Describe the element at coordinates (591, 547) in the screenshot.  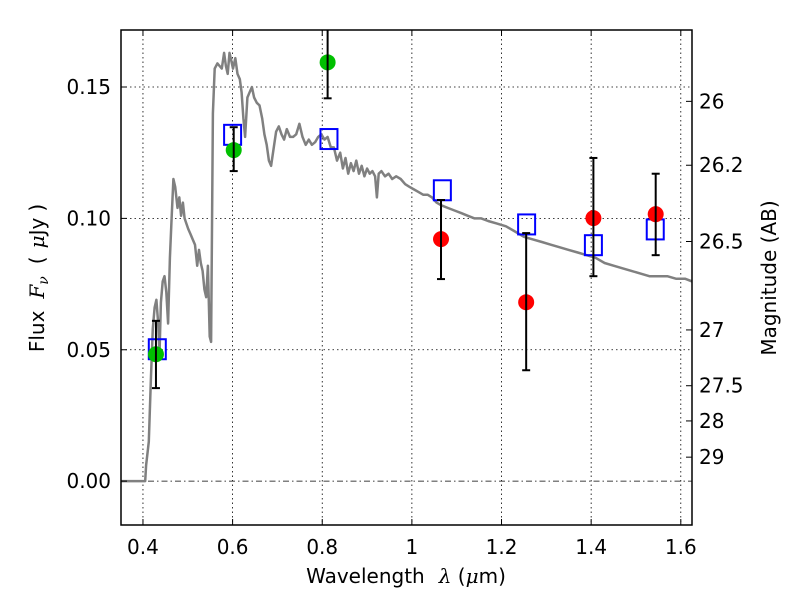
I see `x-tick-label: 1.4` at that location.